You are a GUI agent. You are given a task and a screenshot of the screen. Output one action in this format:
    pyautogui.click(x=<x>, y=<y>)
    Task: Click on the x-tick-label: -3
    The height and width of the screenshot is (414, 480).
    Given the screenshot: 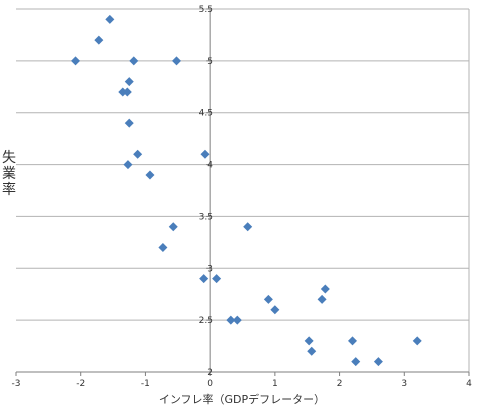 What is the action you would take?
    pyautogui.click(x=16, y=384)
    